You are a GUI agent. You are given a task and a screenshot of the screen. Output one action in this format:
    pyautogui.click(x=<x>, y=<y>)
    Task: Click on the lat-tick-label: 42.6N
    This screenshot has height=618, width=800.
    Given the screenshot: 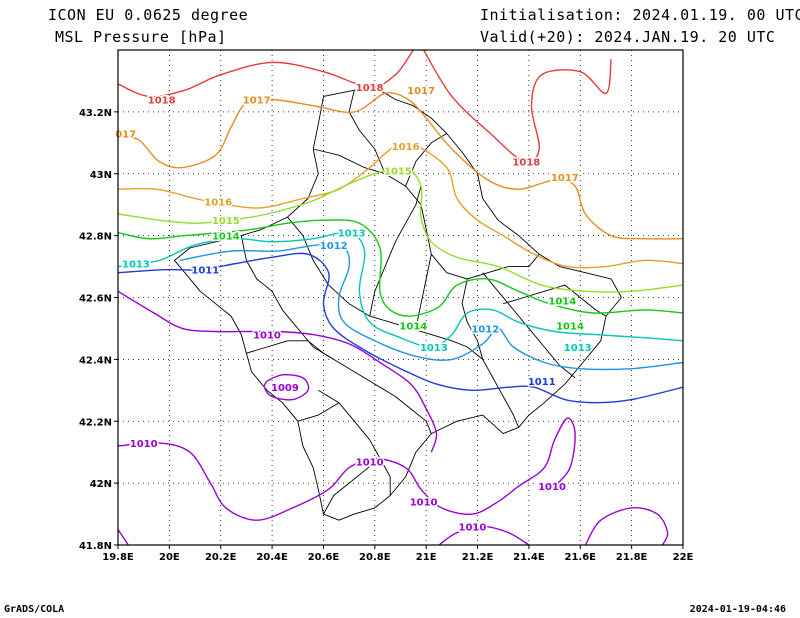 What is the action you would take?
    pyautogui.click(x=95, y=299)
    